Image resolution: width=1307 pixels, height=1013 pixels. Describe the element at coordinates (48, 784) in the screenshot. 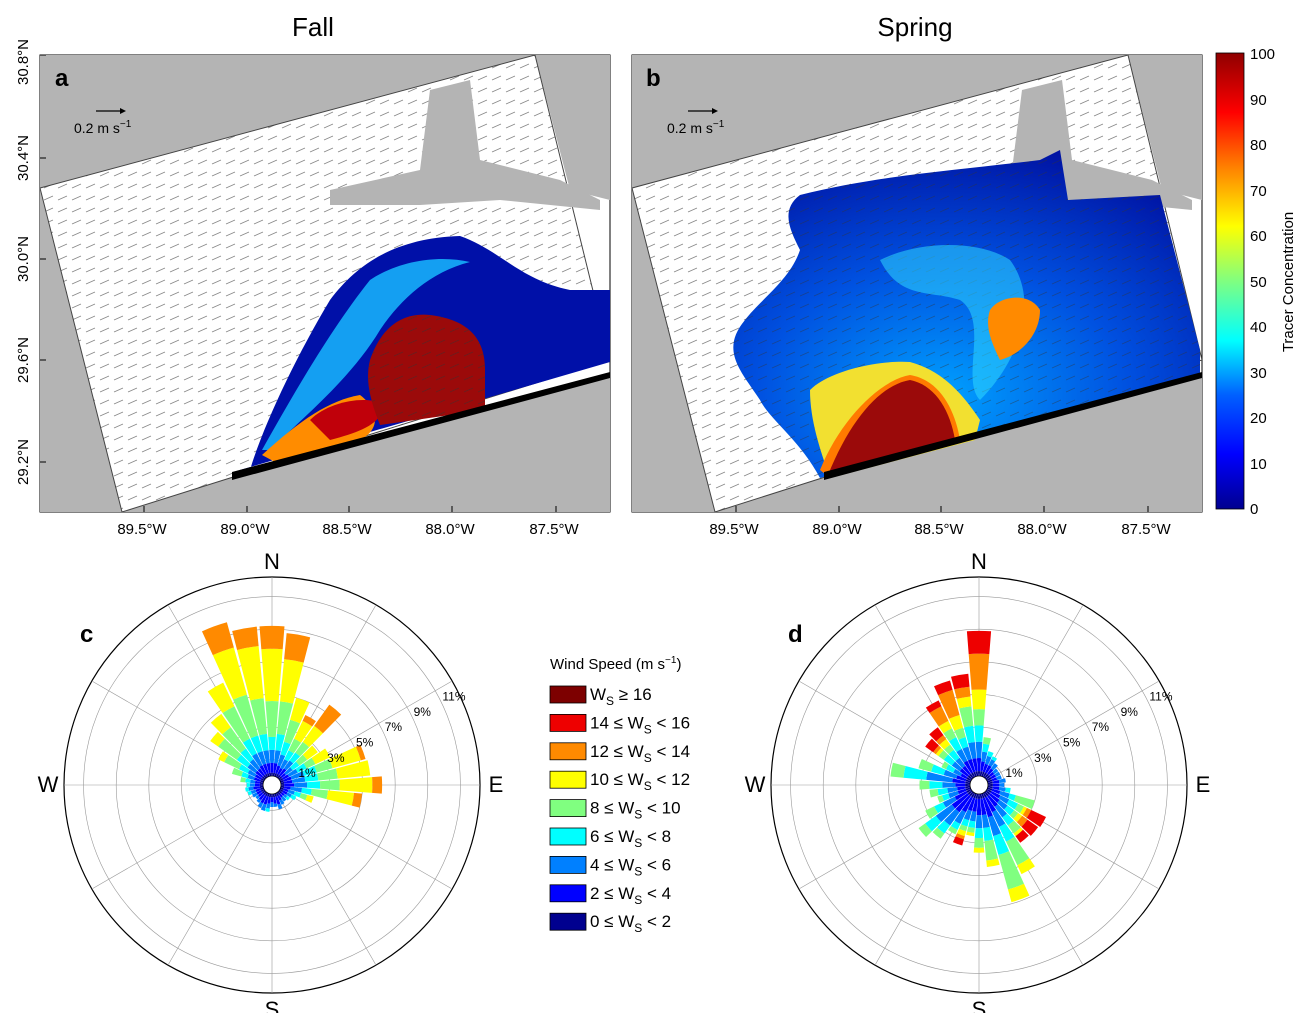

I see `rose-direction-label: W` at that location.